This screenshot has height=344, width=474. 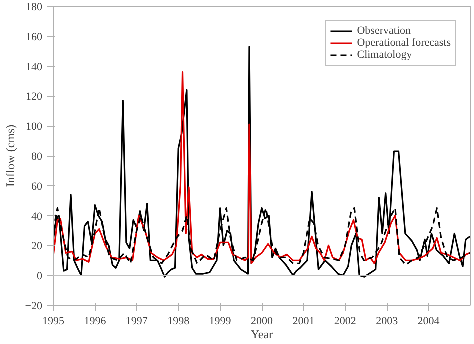 I want to click on legend-label: Operational forecasts, so click(x=404, y=43).